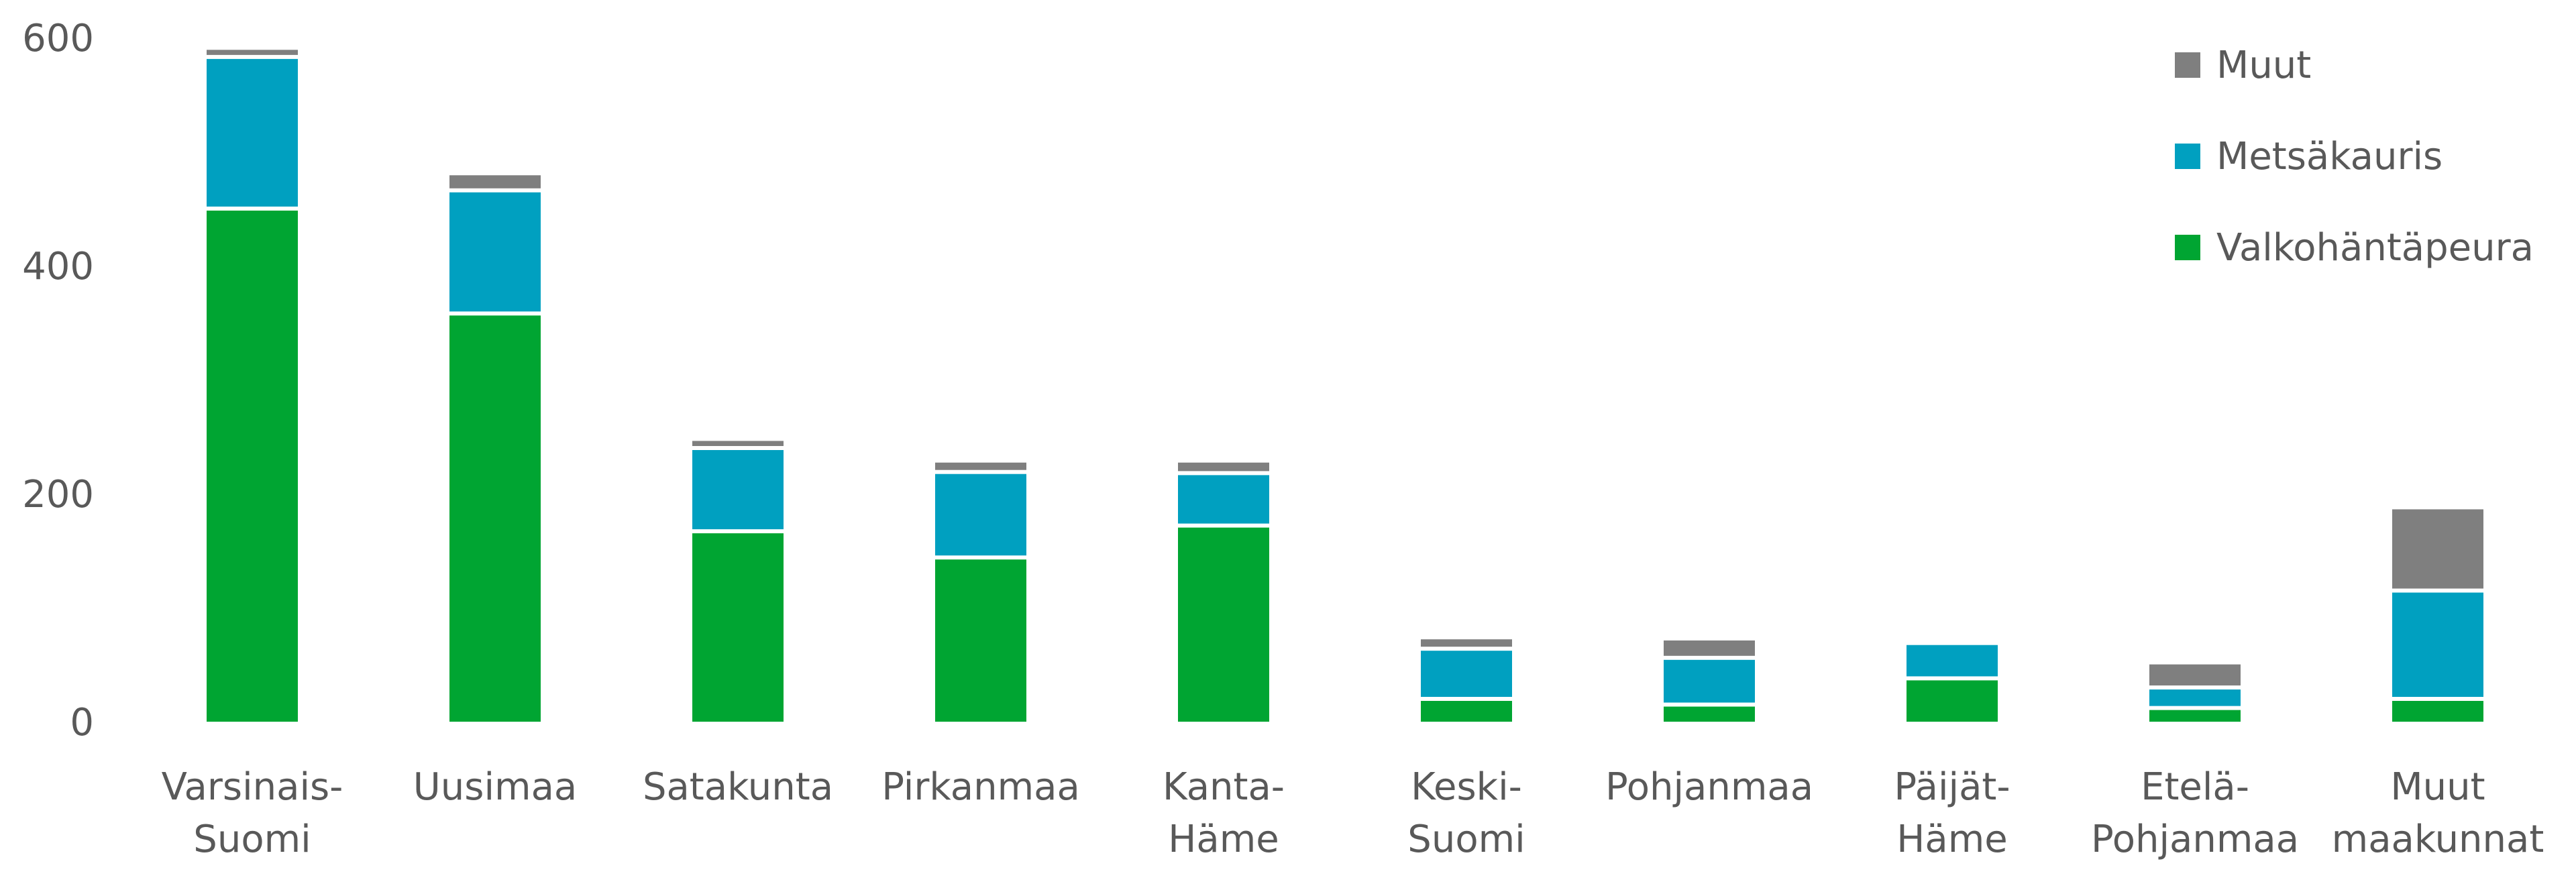 This screenshot has width=2576, height=884. Describe the element at coordinates (738, 787) in the screenshot. I see `x-category-label: Satakunta` at that location.